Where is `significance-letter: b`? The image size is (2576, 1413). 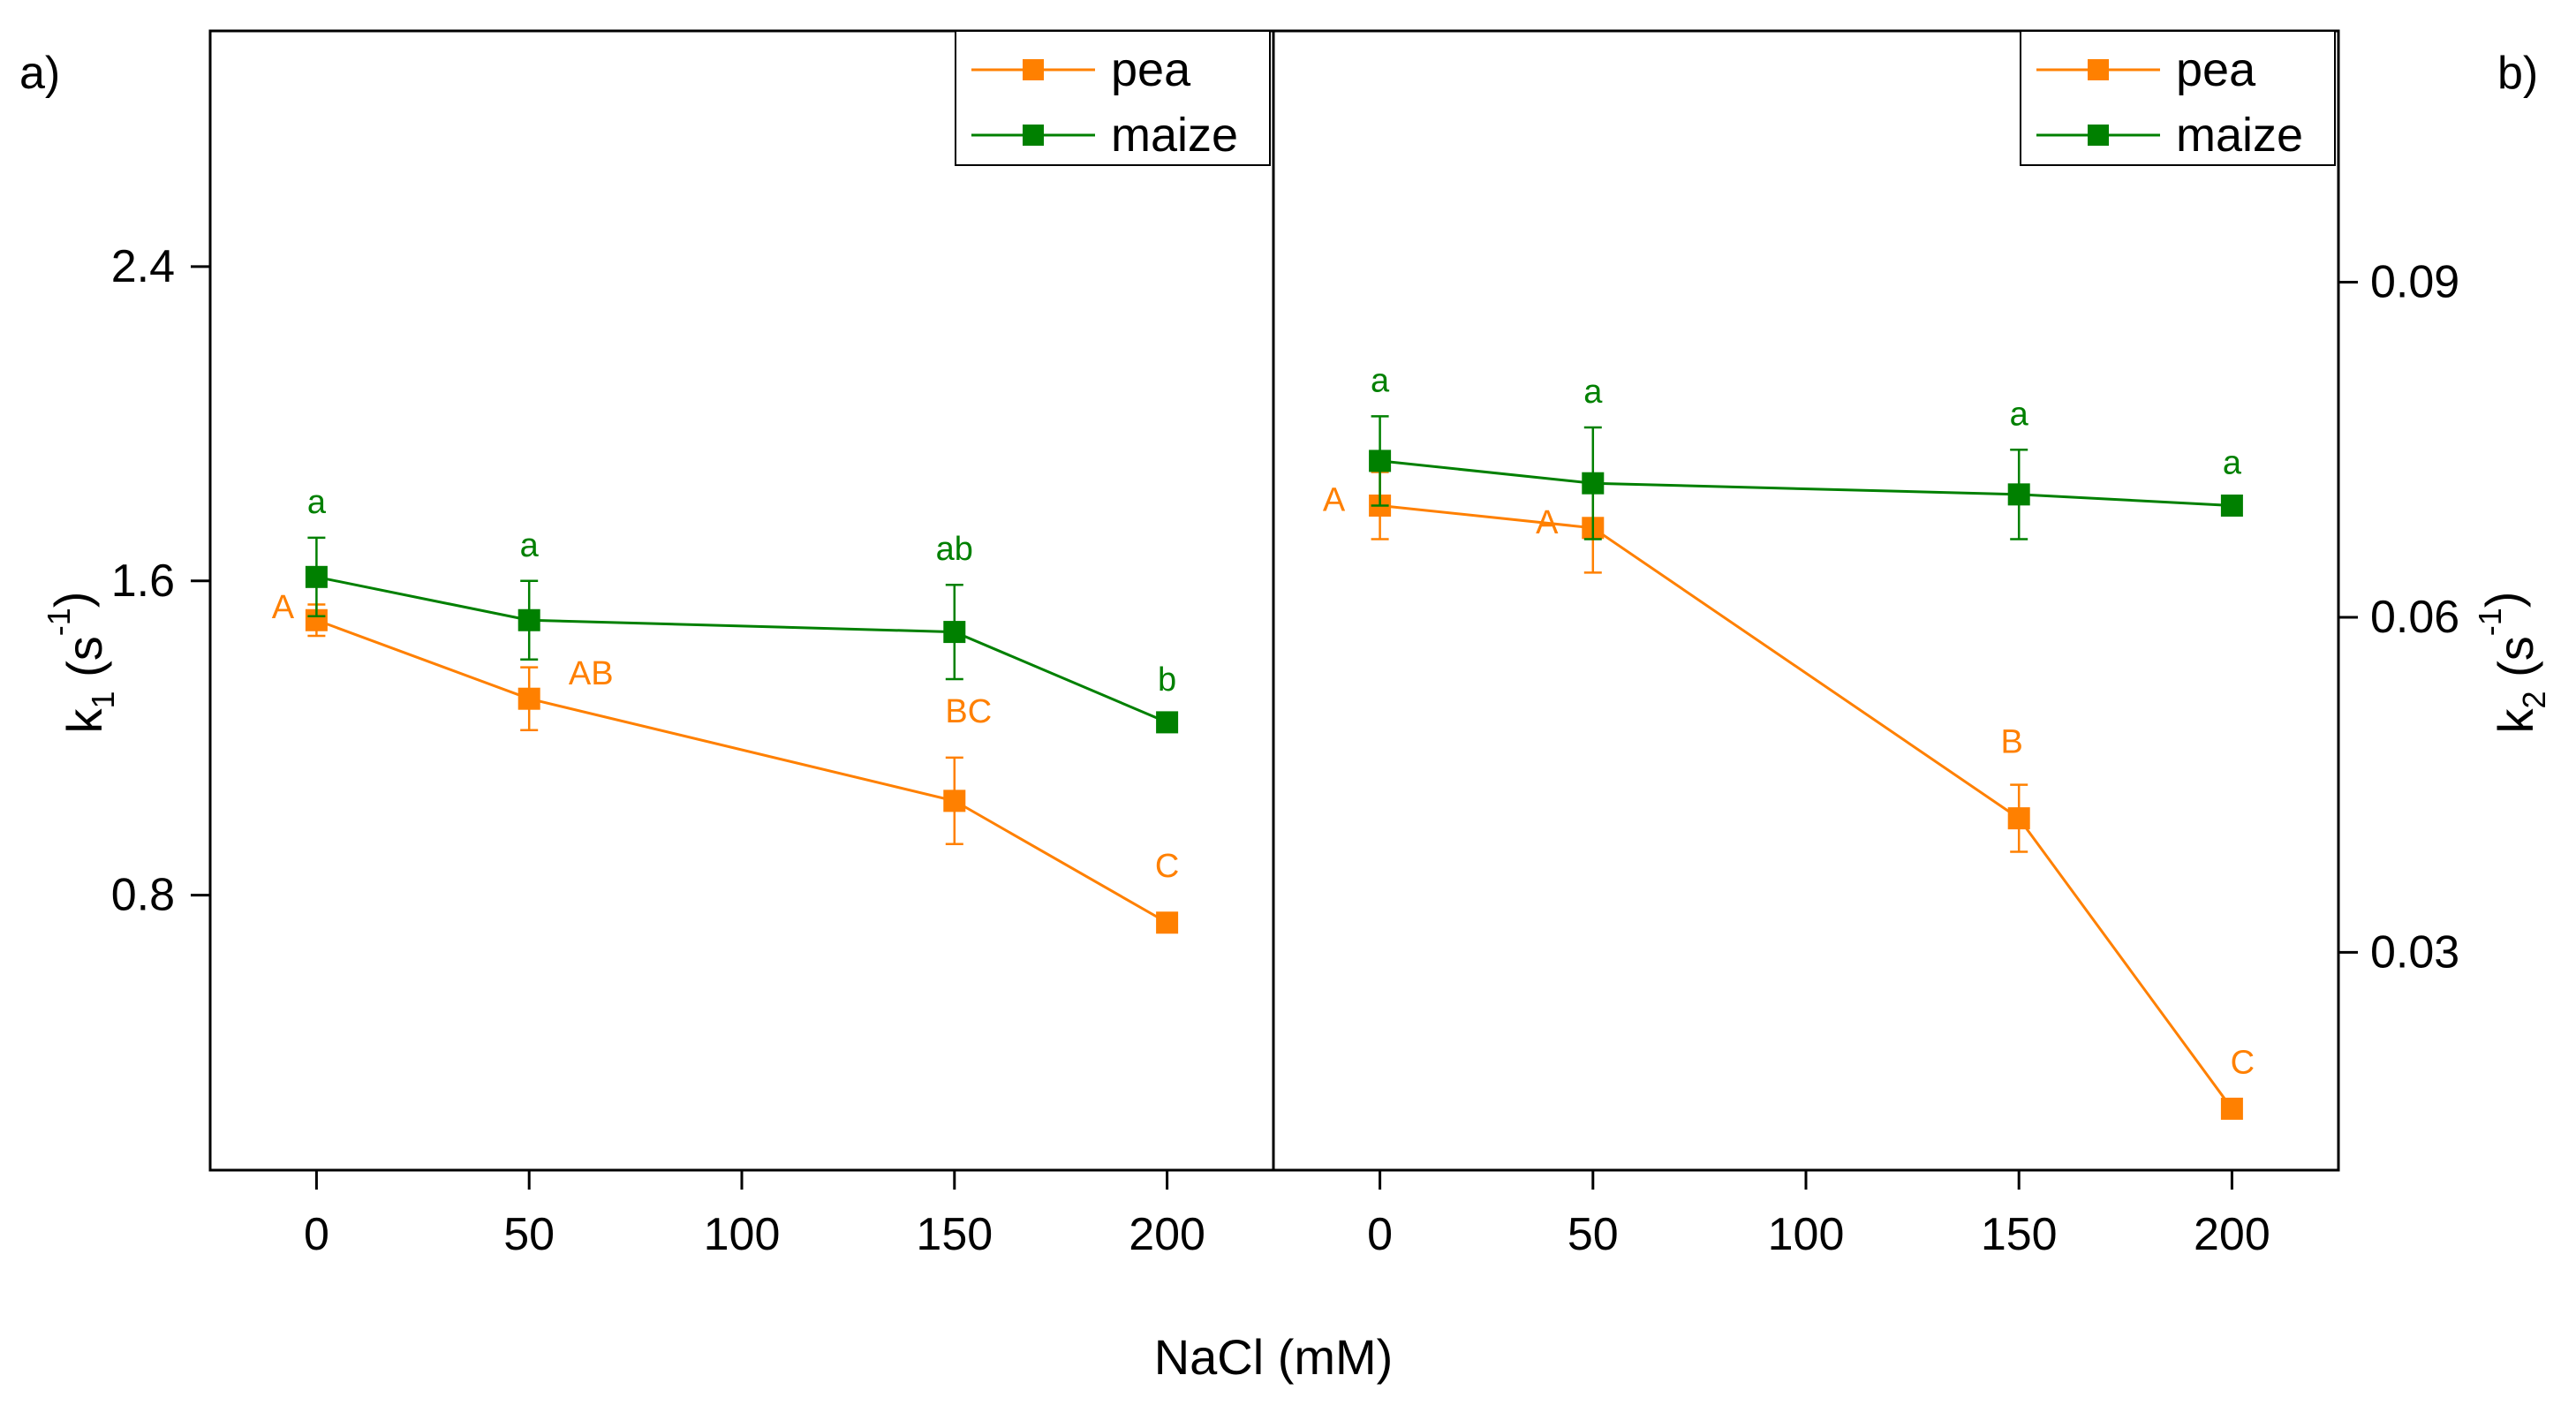 significance-letter: b is located at coordinates (1167, 680).